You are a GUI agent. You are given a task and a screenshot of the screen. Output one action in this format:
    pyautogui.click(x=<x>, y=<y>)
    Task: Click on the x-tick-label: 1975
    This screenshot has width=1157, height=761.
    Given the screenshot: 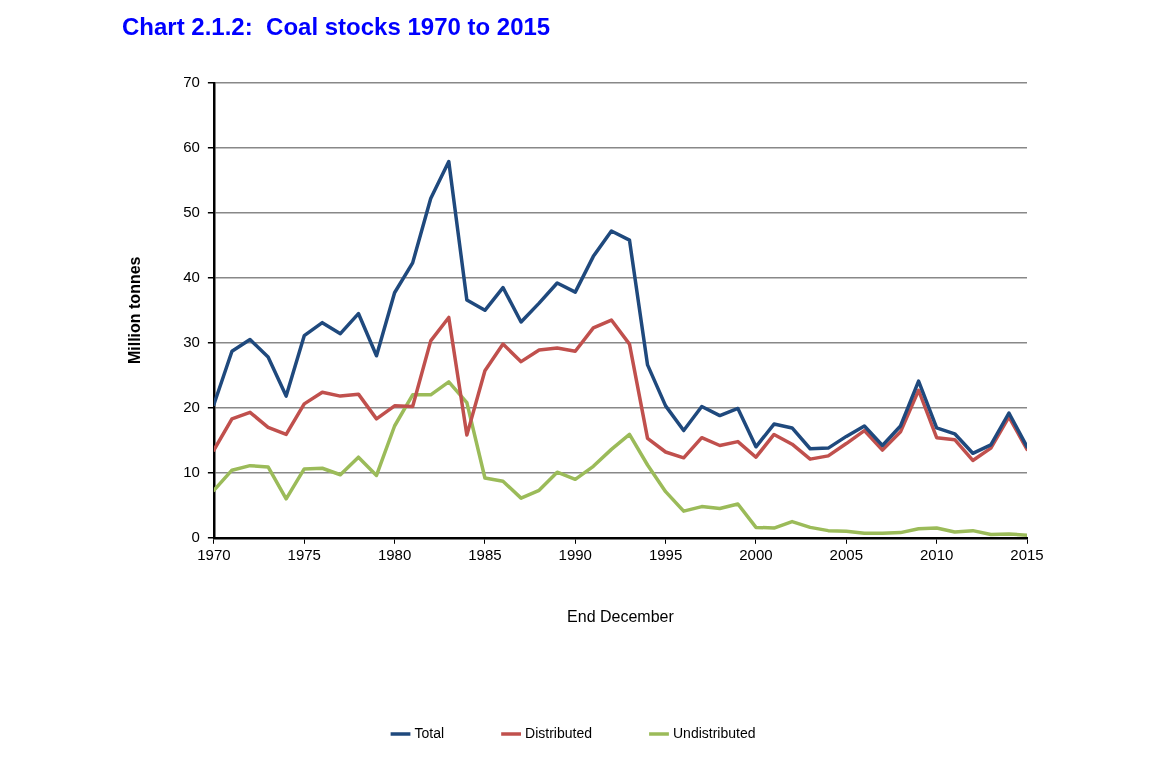 What is the action you would take?
    pyautogui.click(x=304, y=554)
    